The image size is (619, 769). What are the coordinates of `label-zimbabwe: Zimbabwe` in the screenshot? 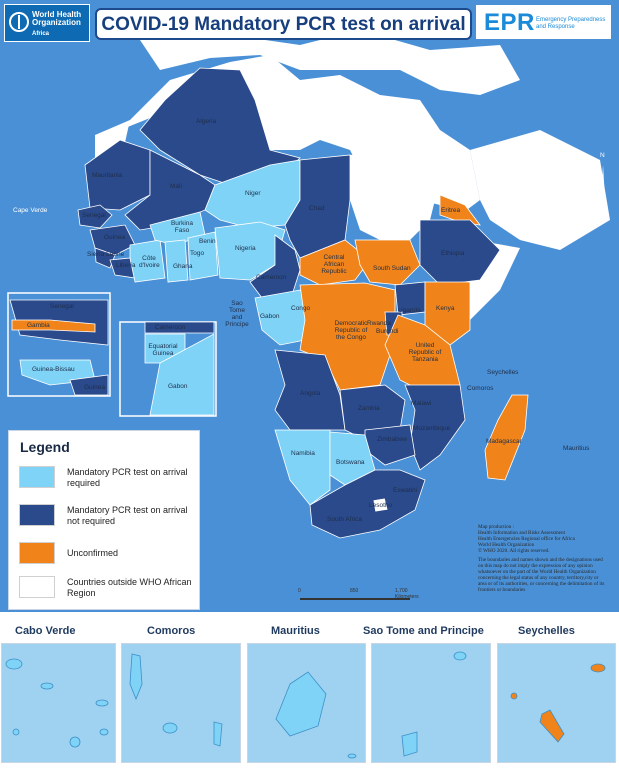 It's located at (392, 439).